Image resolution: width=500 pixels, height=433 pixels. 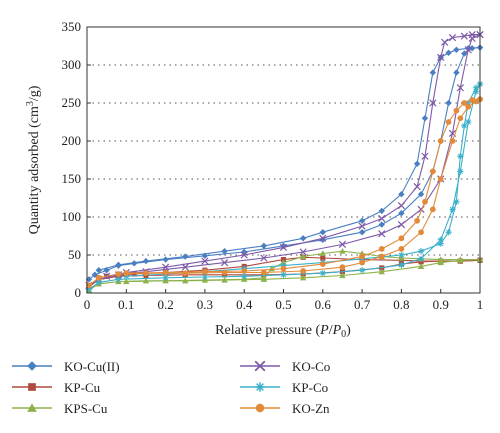 I want to click on y-tick-label-0: 0, so click(x=78, y=292).